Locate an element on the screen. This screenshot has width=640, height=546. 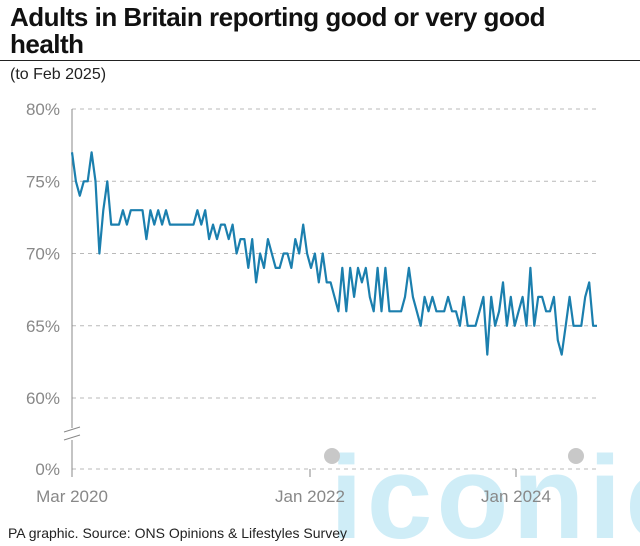
x-tick-label: Jan 2022 is located at coordinates (310, 496).